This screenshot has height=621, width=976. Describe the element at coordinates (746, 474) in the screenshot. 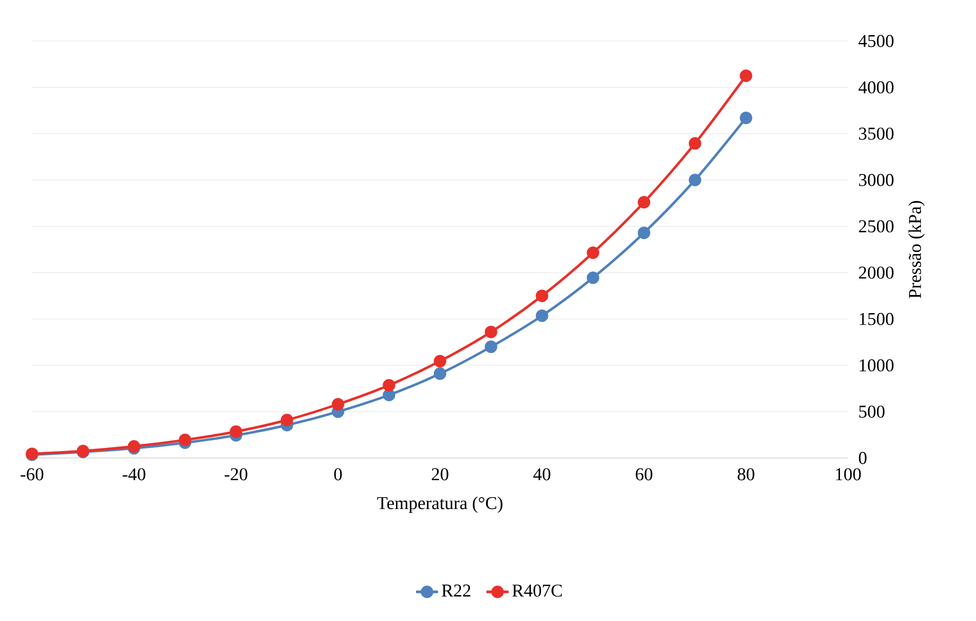

I see `x-tick-label: 80` at that location.